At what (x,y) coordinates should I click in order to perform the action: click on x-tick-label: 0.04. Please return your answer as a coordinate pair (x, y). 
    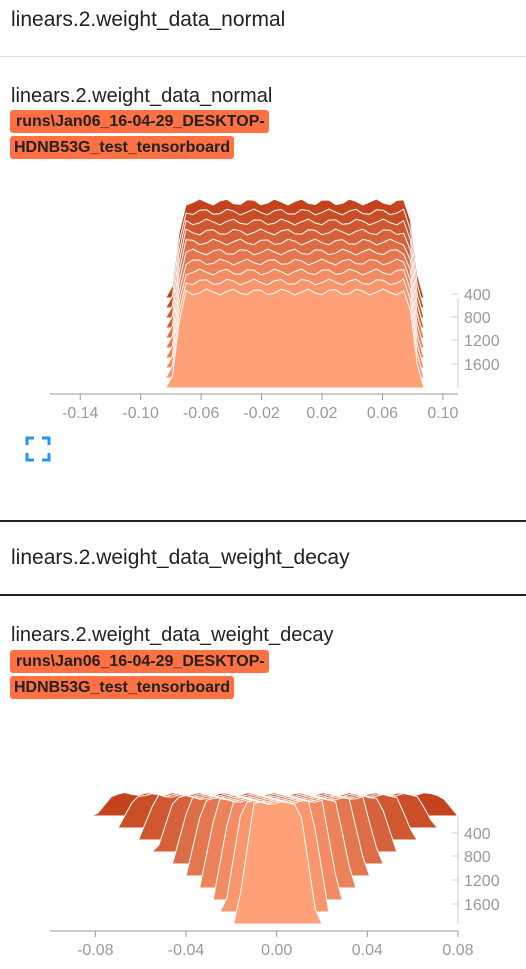
    Looking at the image, I should click on (367, 950).